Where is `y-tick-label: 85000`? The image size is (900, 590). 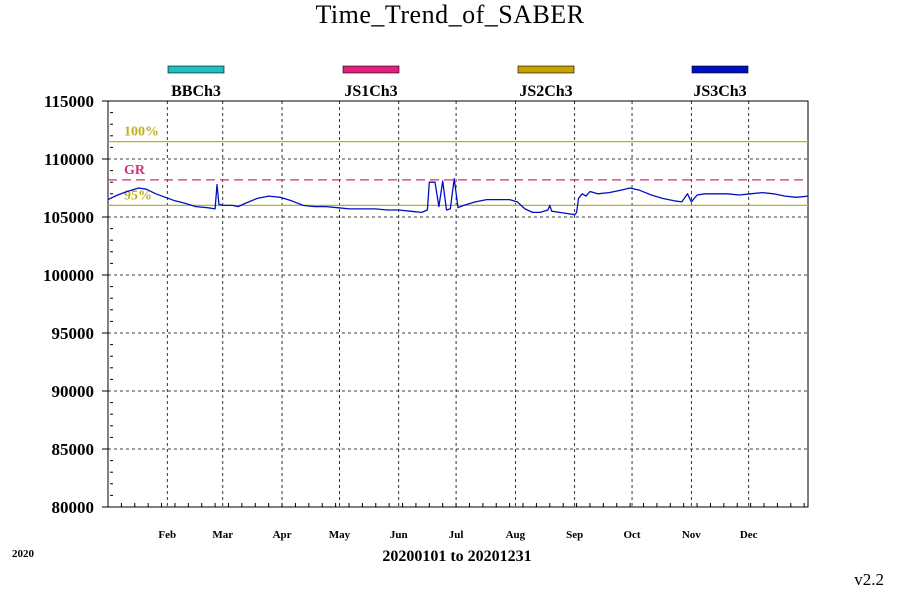
y-tick-label: 85000 is located at coordinates (73, 449).